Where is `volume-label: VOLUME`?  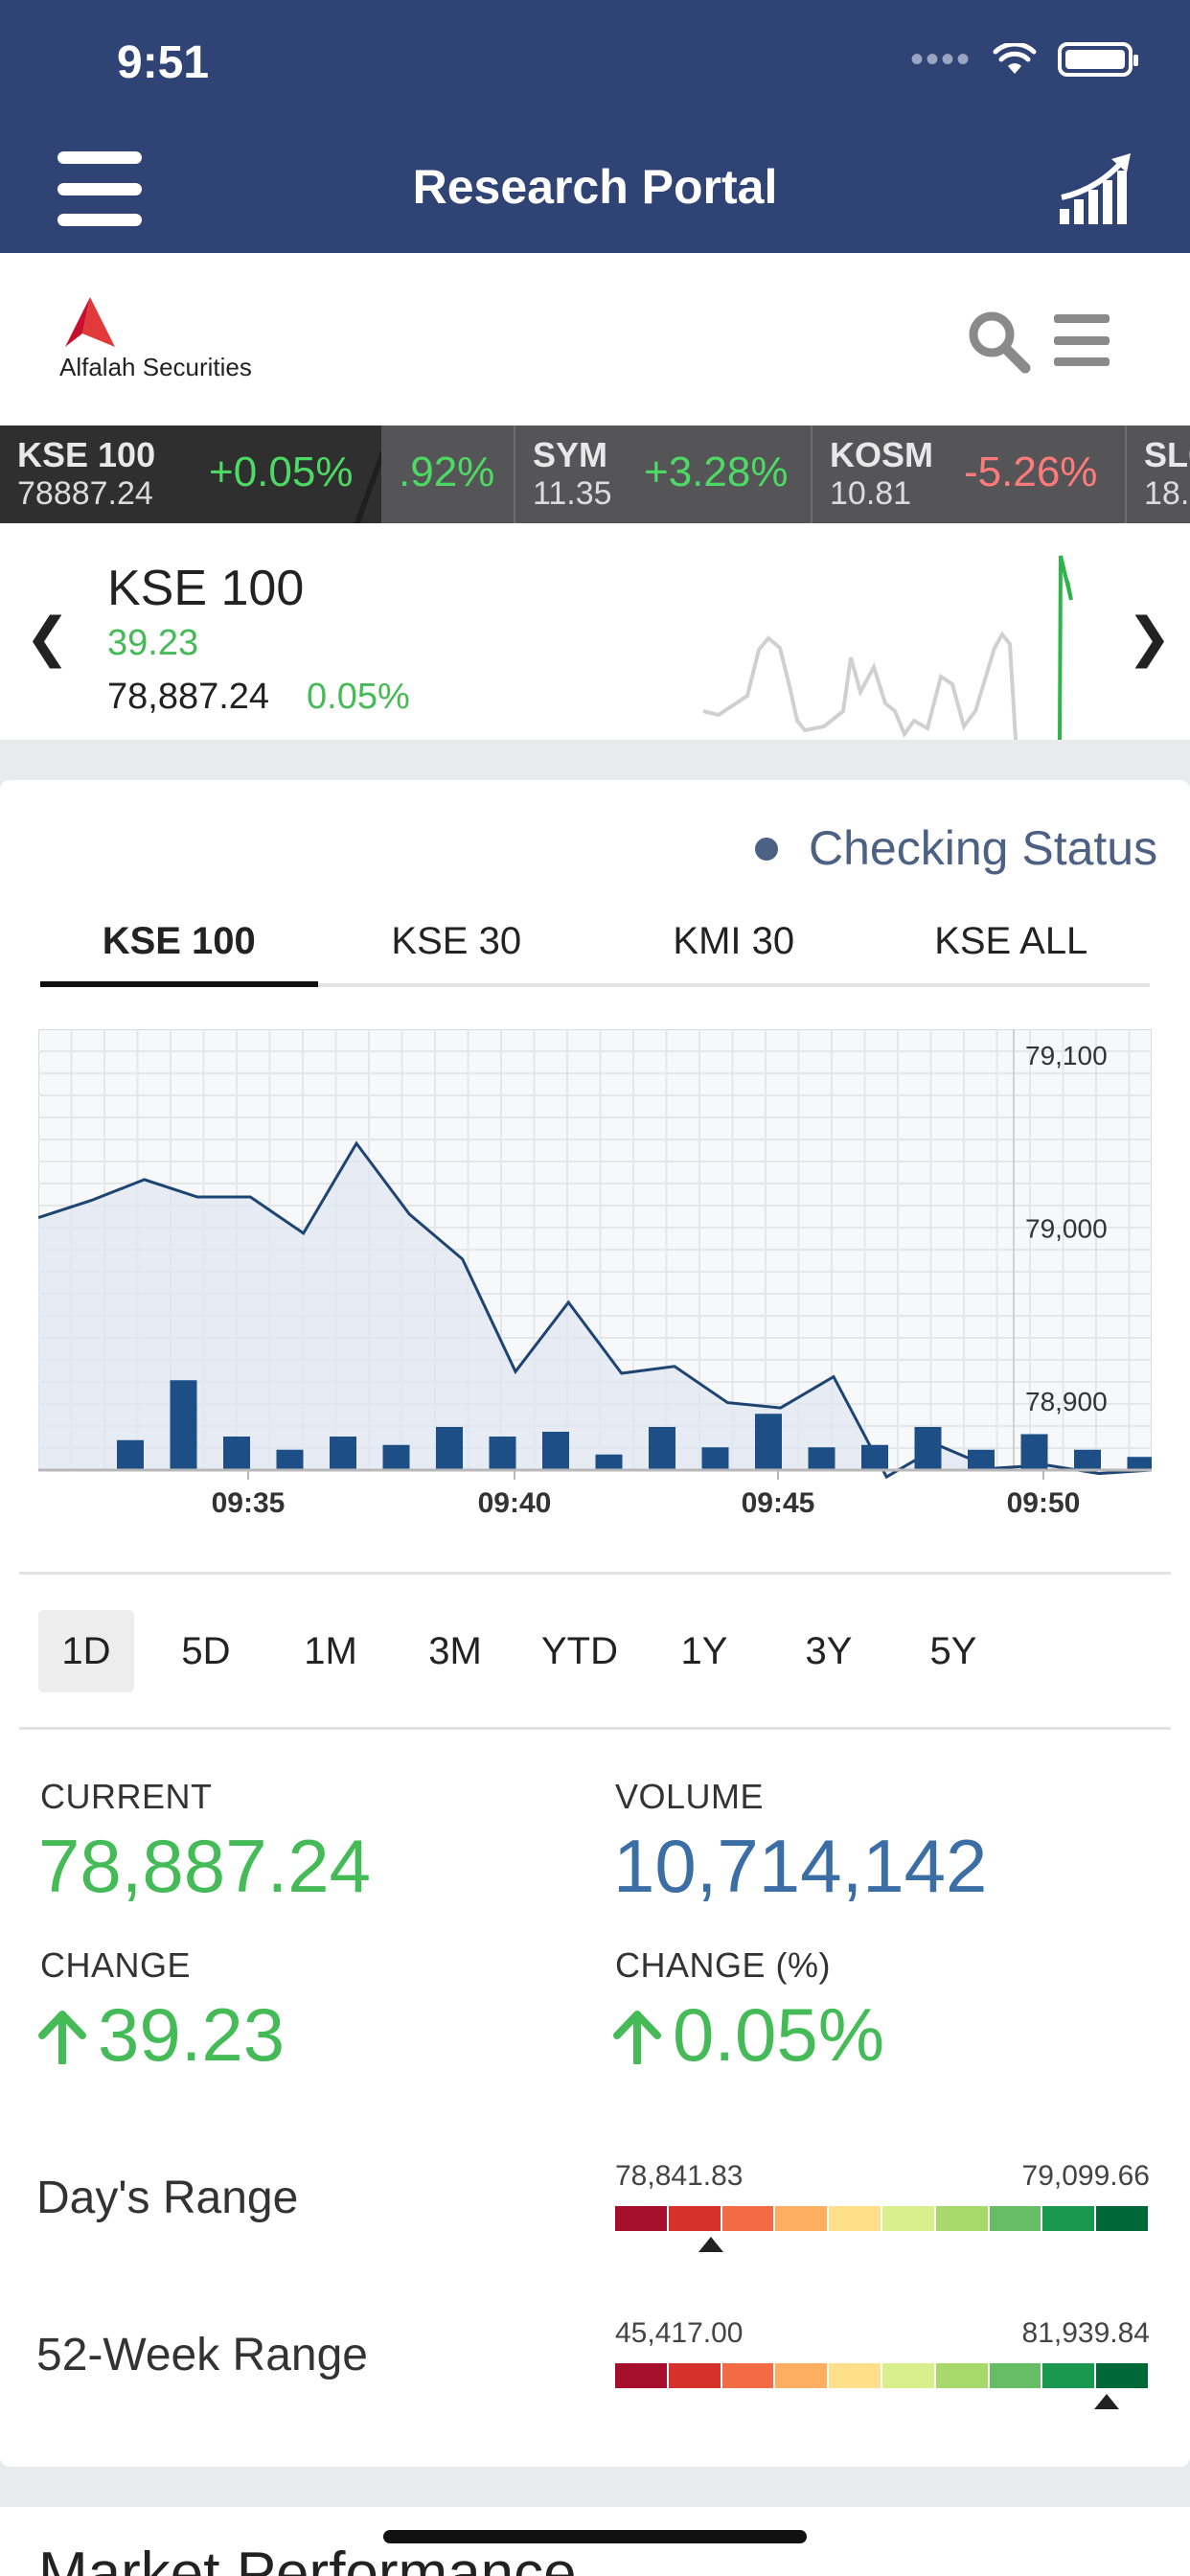
volume-label: VOLUME is located at coordinates (690, 1796).